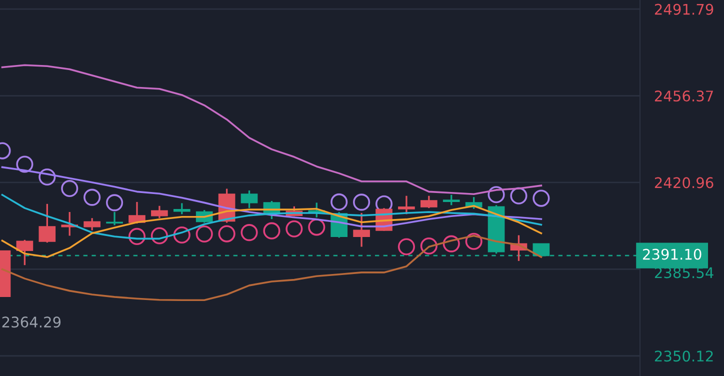 Image resolution: width=724 pixels, height=376 pixels. Describe the element at coordinates (672, 254) in the screenshot. I see `ref-line-label: 2391.10` at that location.